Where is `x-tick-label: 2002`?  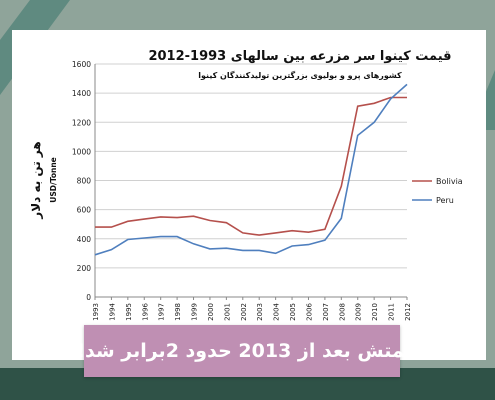
x-tick-label: 2002 is located at coordinates (244, 312).